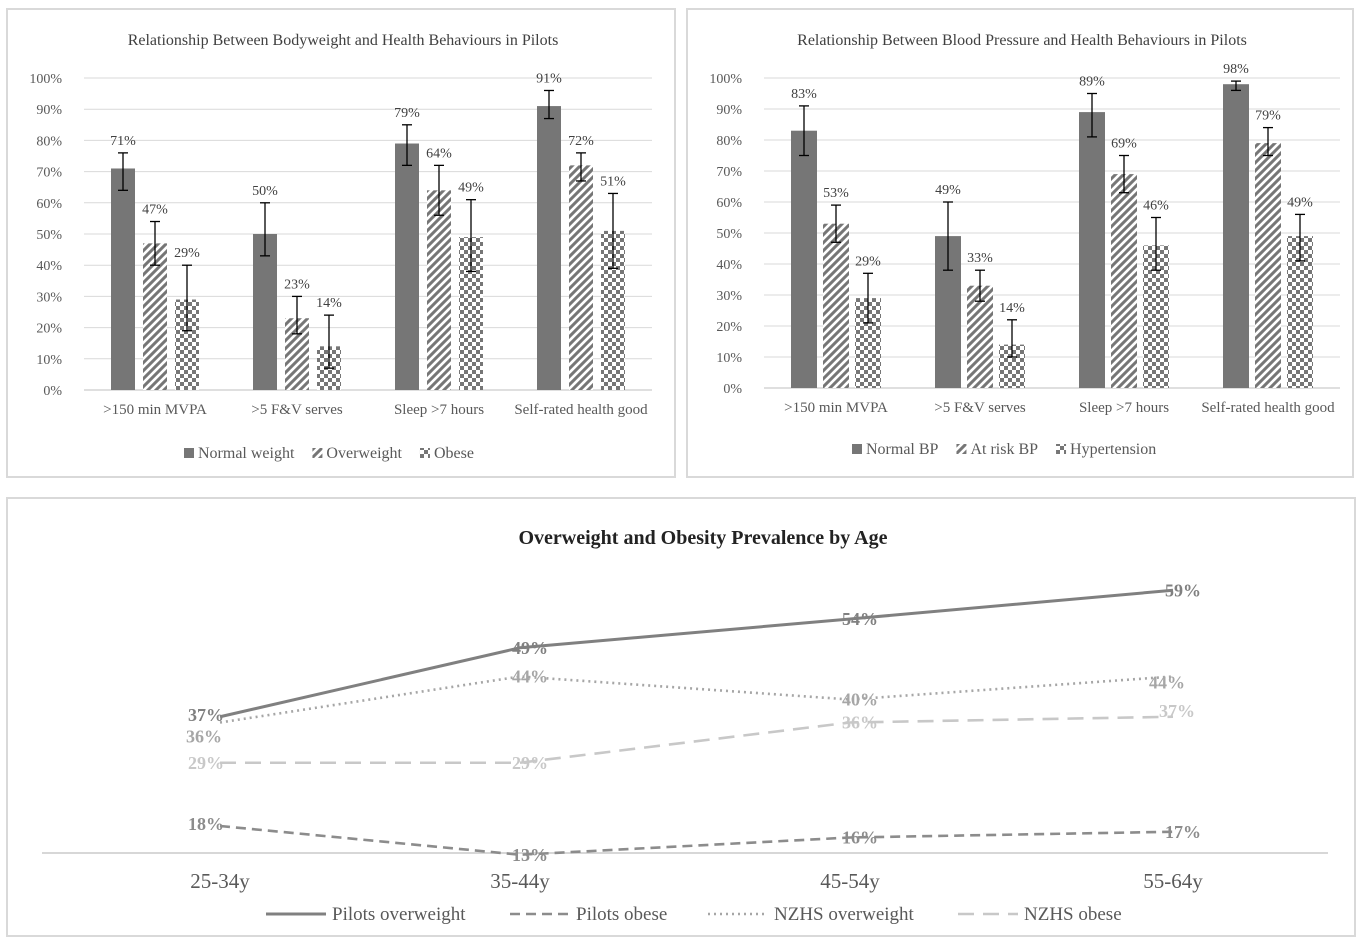 This screenshot has height=939, width=1362. I want to click on data-label-obese: 29%, so click(187, 253).